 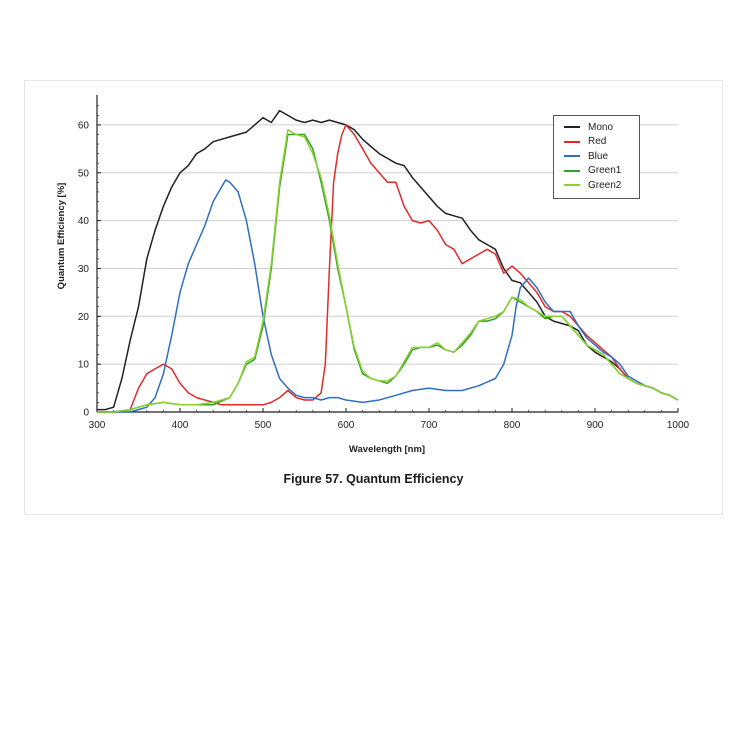 I want to click on legend-label: Red, so click(x=597, y=142).